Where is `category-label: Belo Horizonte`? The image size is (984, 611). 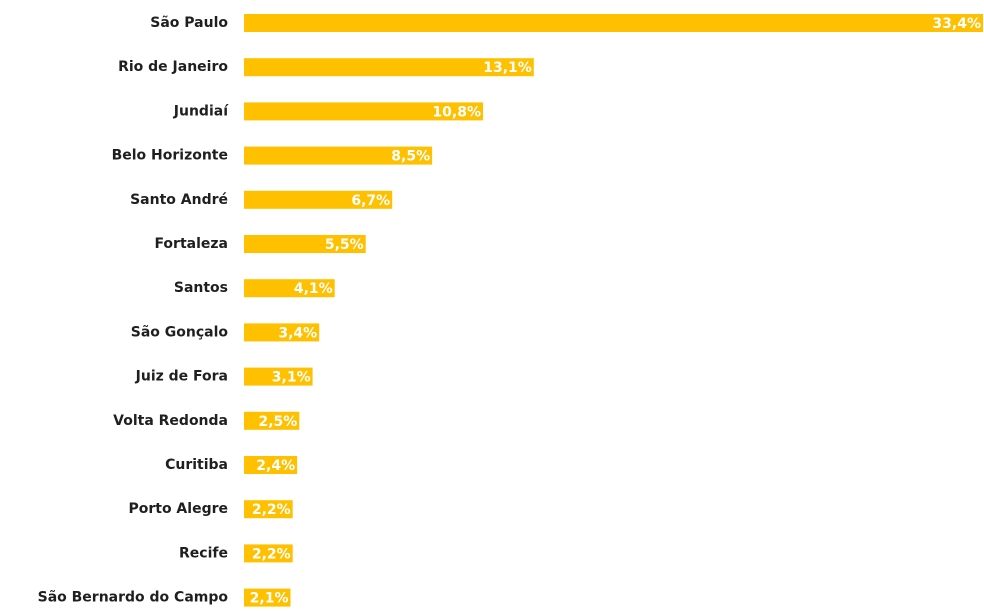 category-label: Belo Horizonte is located at coordinates (170, 156).